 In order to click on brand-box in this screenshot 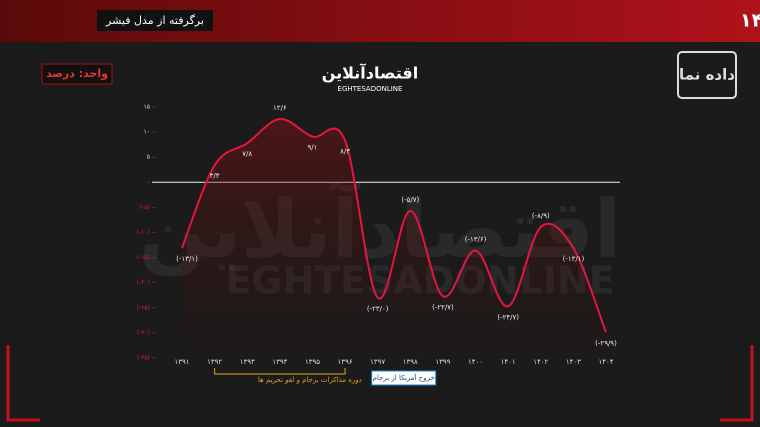, I will do `click(707, 75)`.